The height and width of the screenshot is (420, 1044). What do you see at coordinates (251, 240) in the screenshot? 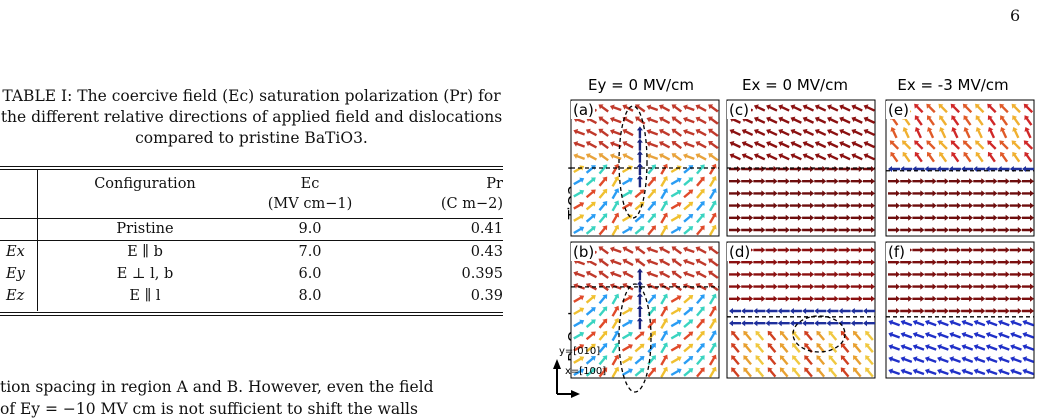
I see `table-row-rule` at bounding box center [251, 240].